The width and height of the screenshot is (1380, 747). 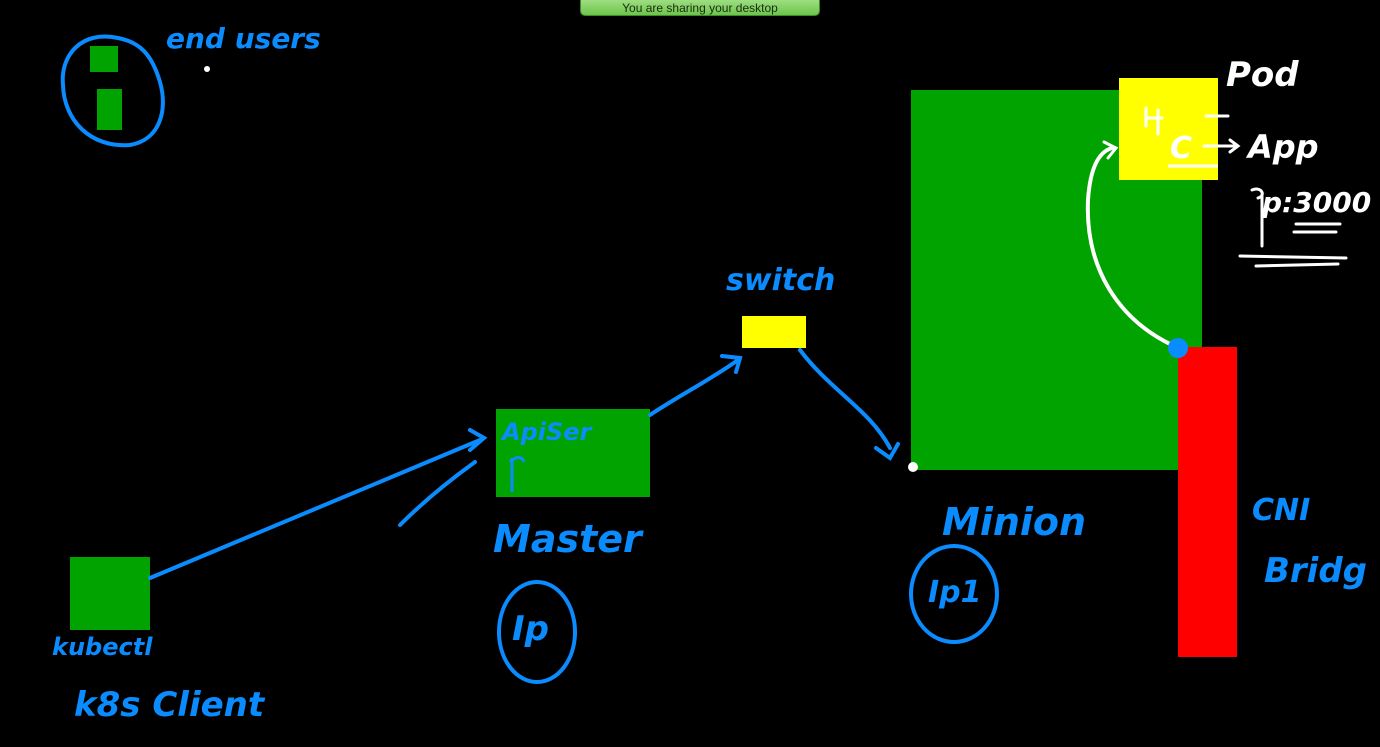 I want to click on kubectl-group: kubectl k8s Client, so click(x=159, y=641).